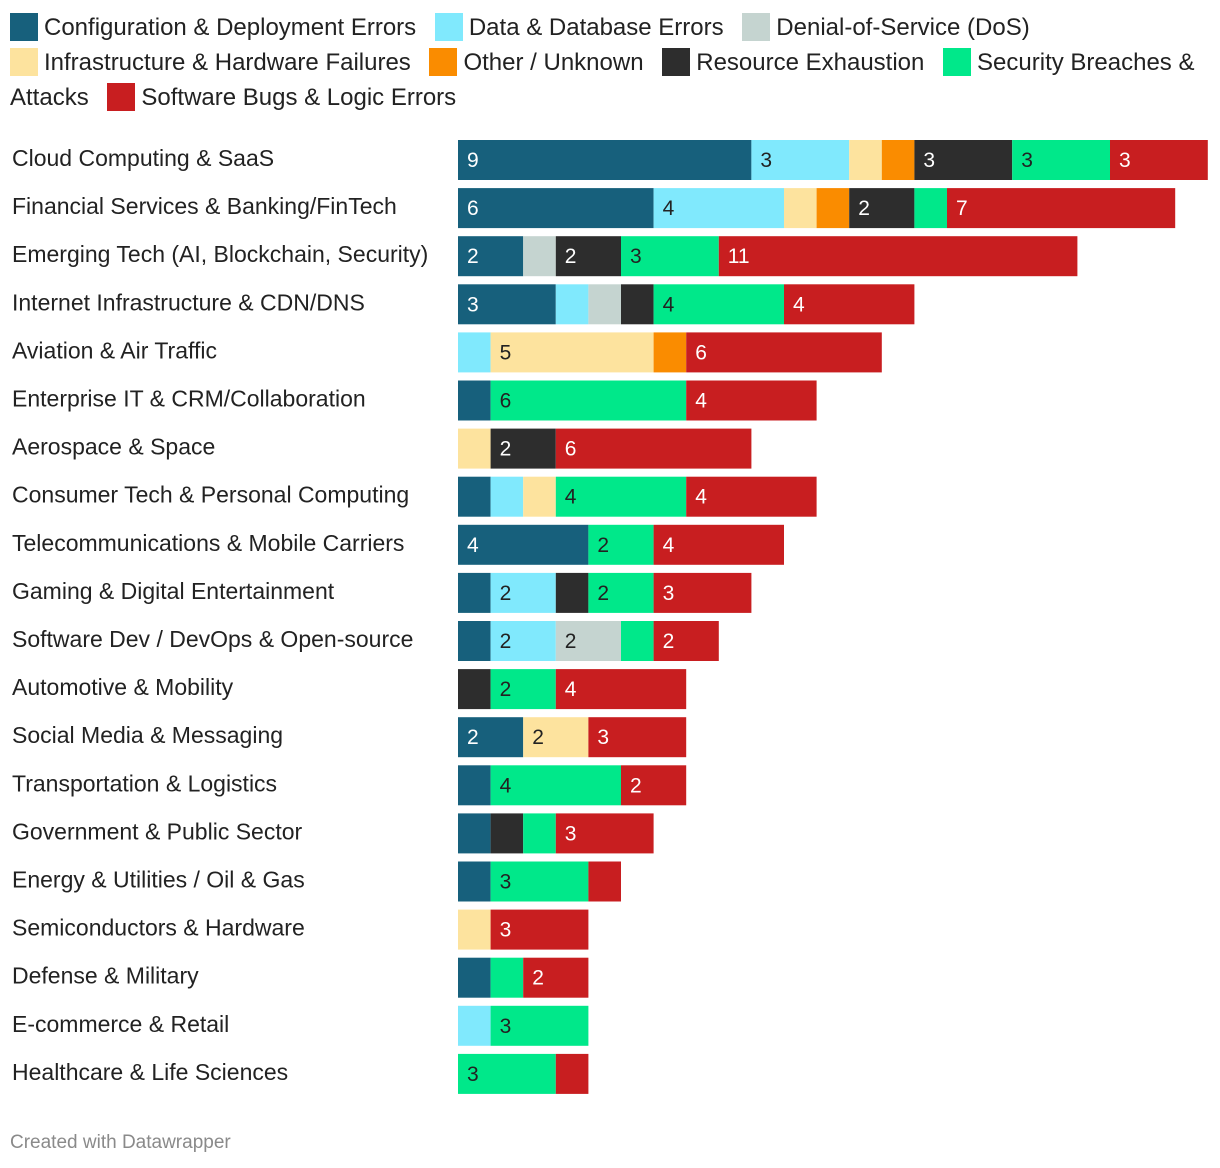  Describe the element at coordinates (281, 97) in the screenshot. I see `legend-item-software-bugs-logic-errors: Software Bugs & Logic Errors` at that location.